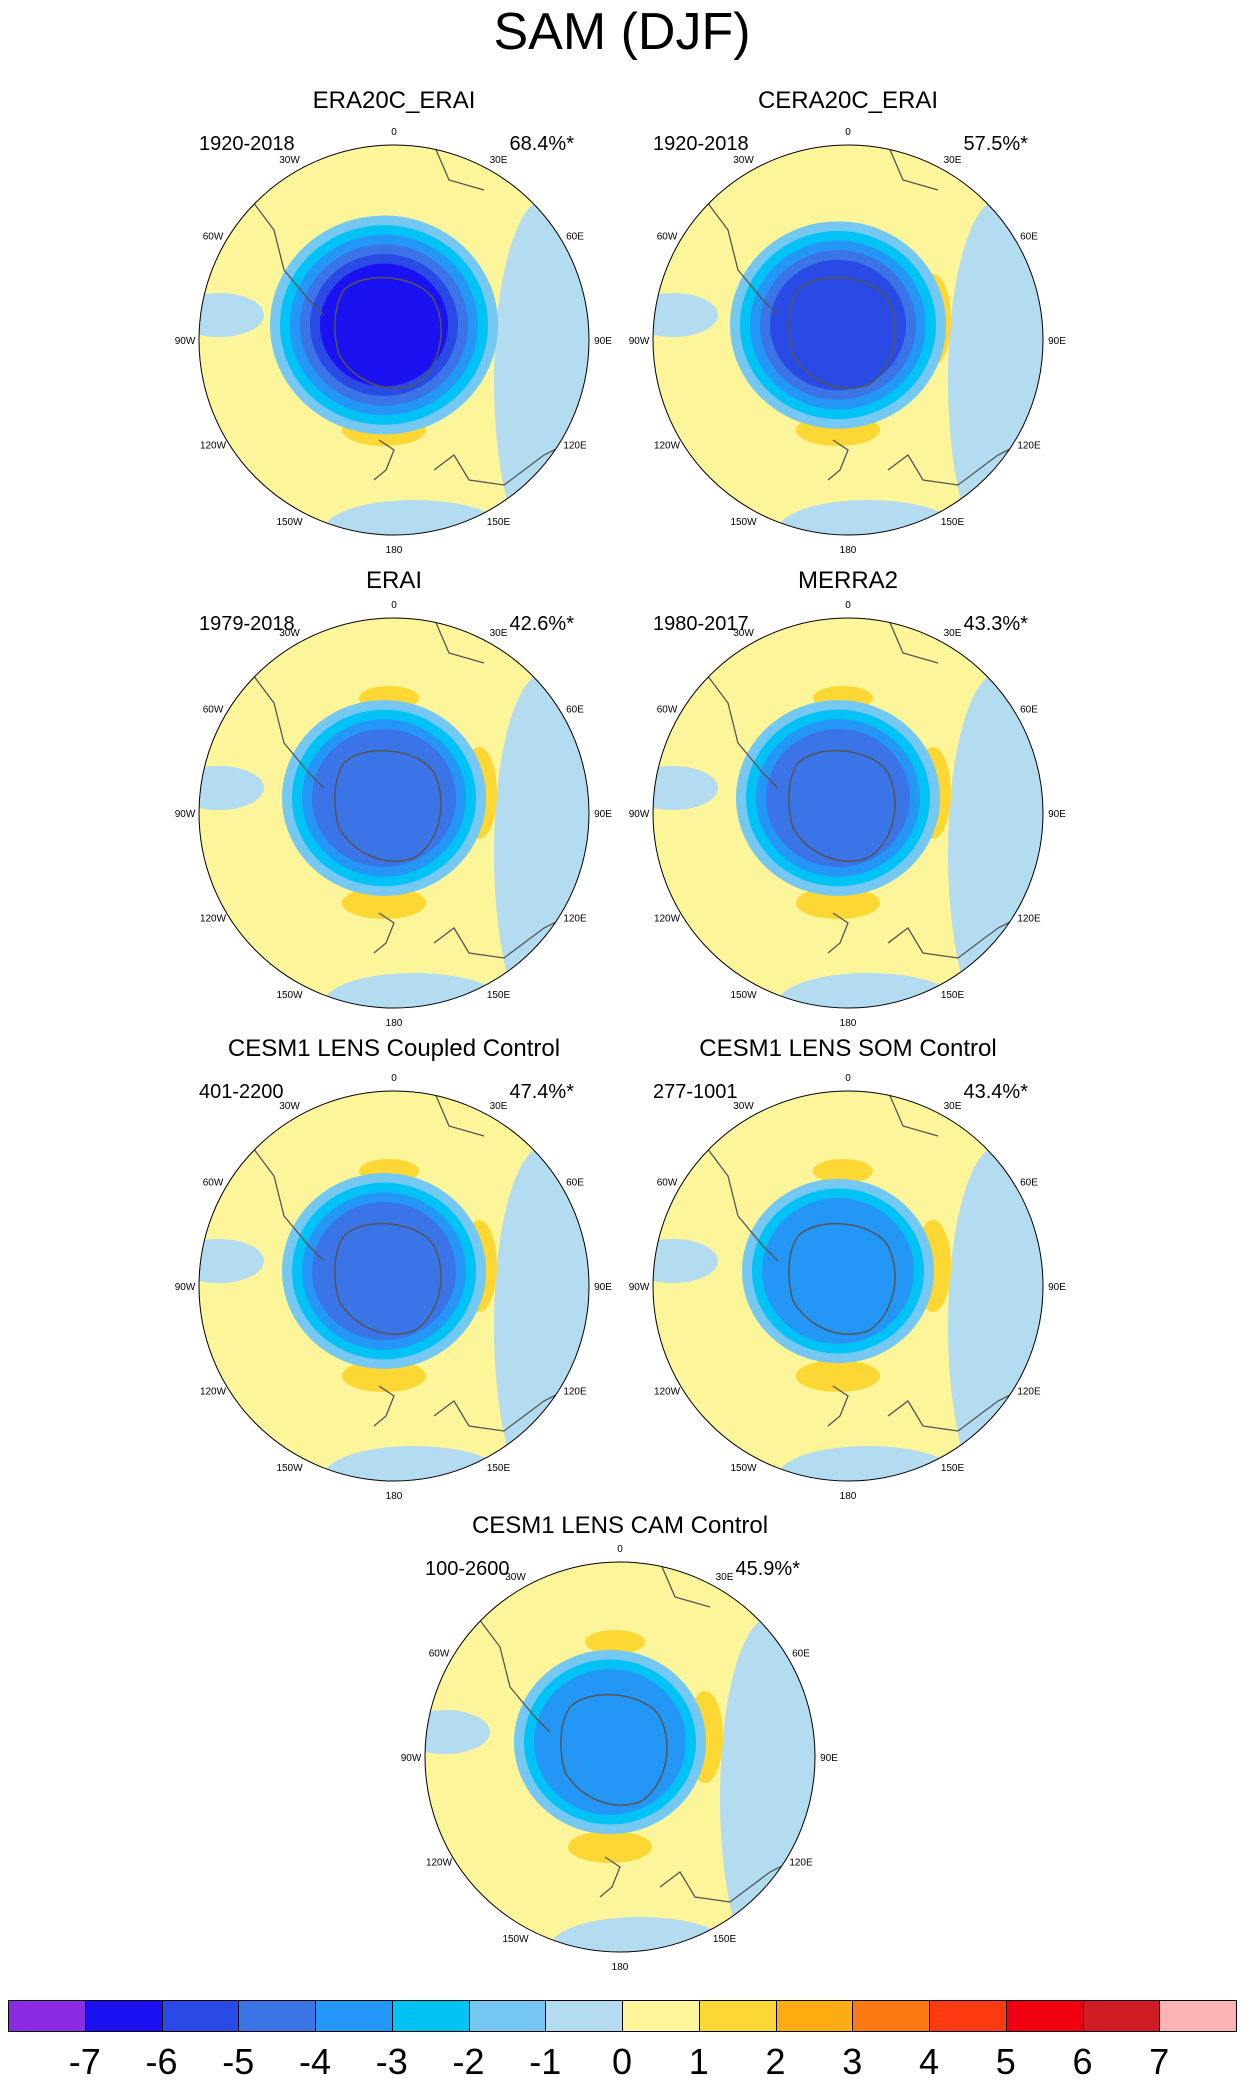 The width and height of the screenshot is (1244, 2082). Describe the element at coordinates (848, 100) in the screenshot. I see `panel-title: CERA20C_ERAI` at that location.